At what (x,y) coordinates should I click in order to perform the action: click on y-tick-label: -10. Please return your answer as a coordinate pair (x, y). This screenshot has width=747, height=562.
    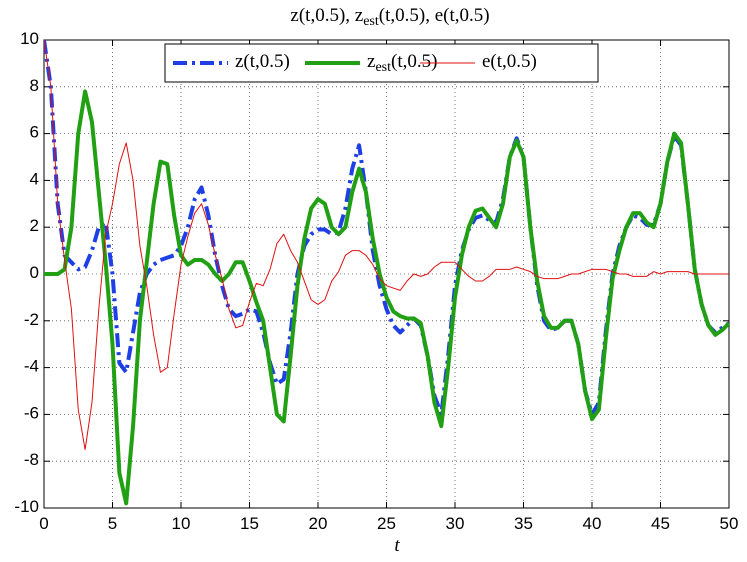
    Looking at the image, I should click on (26, 506).